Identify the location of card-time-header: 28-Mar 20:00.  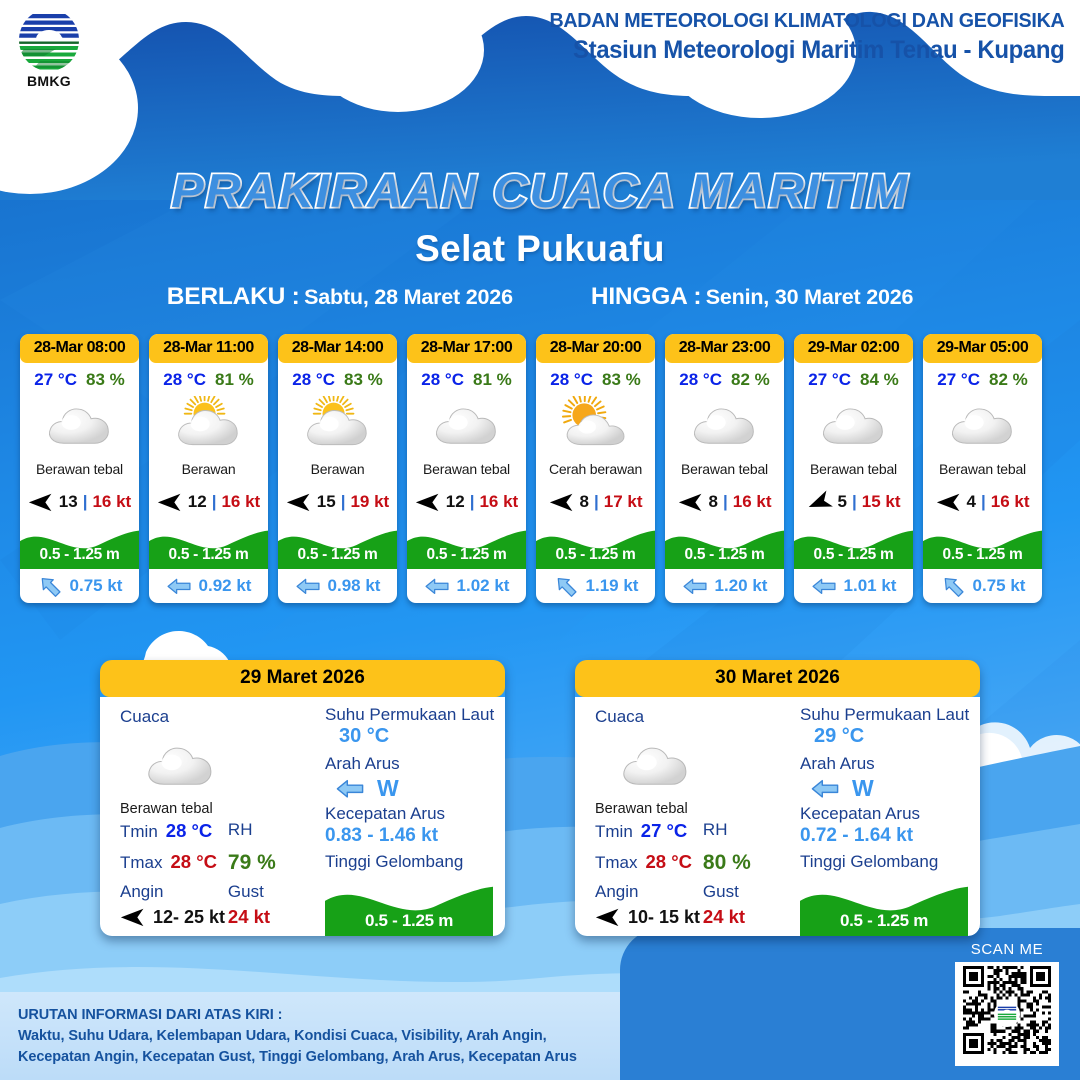
(595, 348).